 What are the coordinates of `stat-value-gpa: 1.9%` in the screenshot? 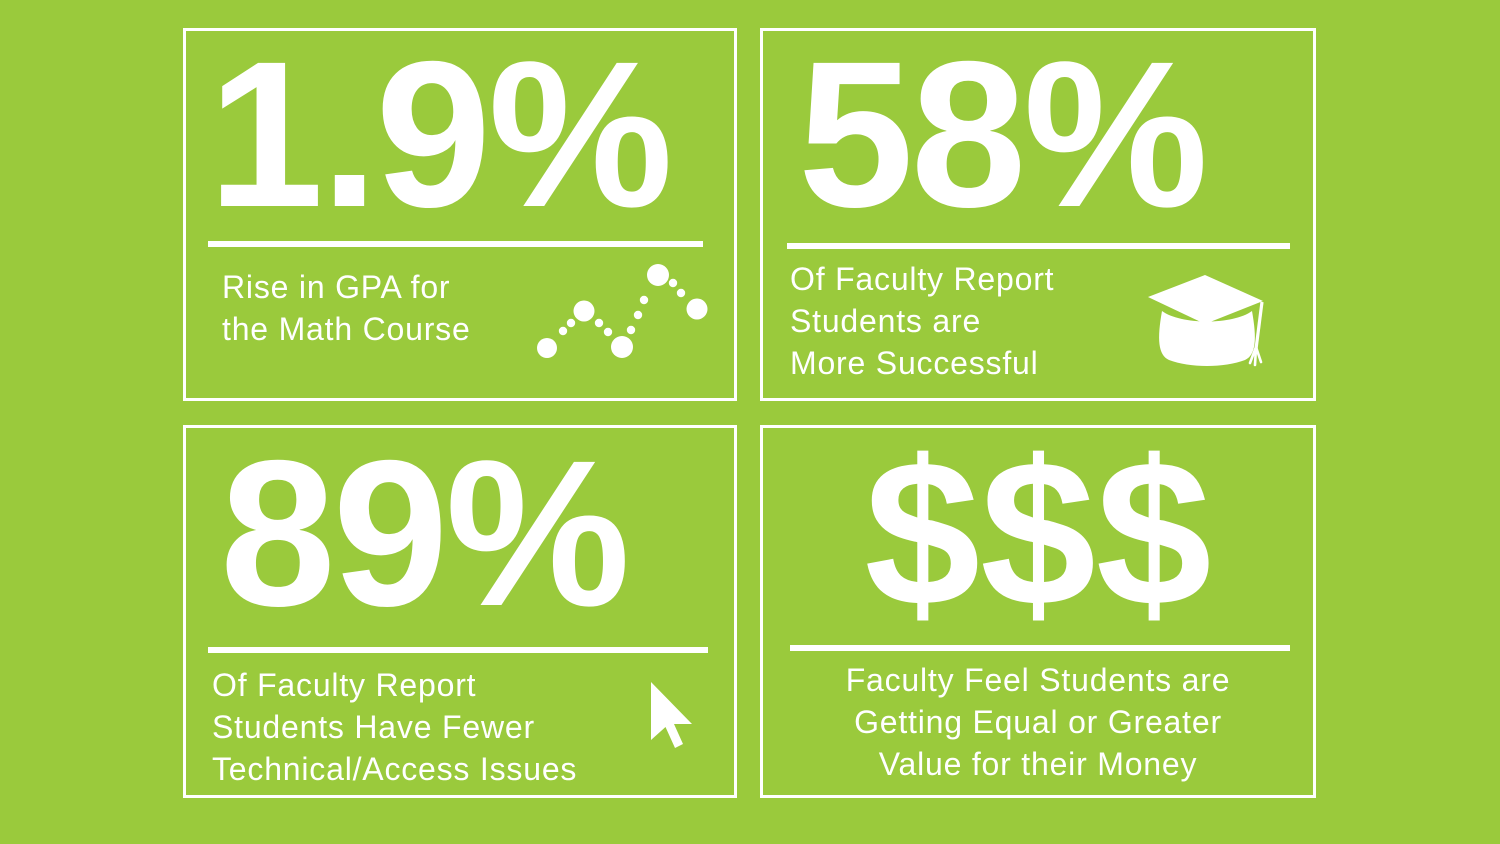 It's located at (440, 135).